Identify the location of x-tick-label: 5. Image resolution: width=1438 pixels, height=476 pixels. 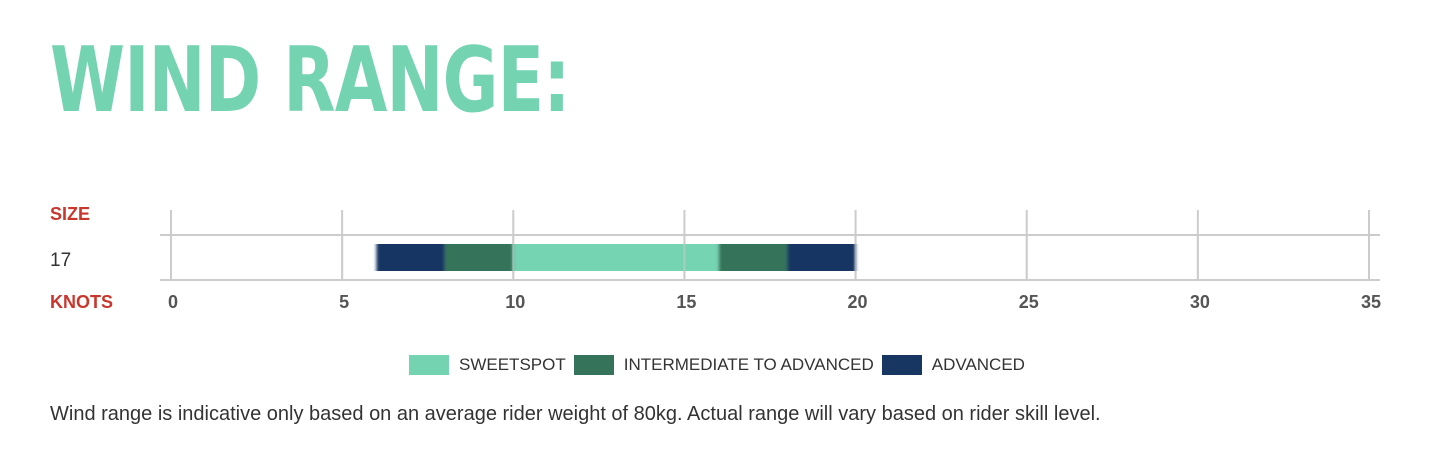
(344, 302).